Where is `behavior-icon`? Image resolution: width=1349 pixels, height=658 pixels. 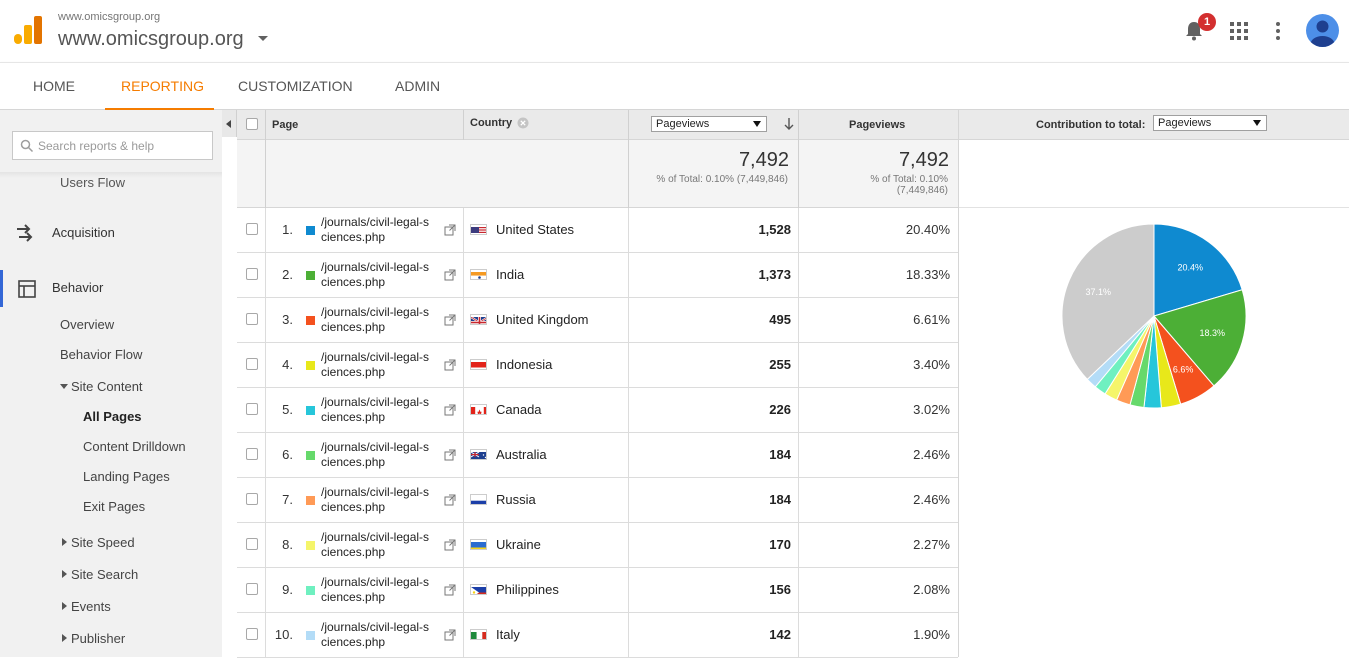
behavior-icon is located at coordinates (27, 289).